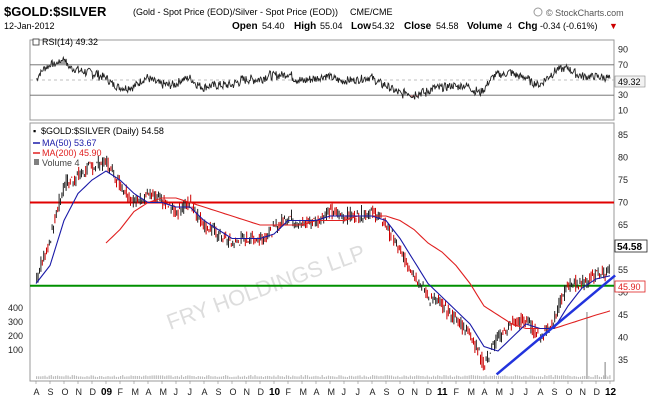 The width and height of the screenshot is (657, 413). Describe the element at coordinates (245, 26) in the screenshot. I see `quote-open-label: Open` at that location.